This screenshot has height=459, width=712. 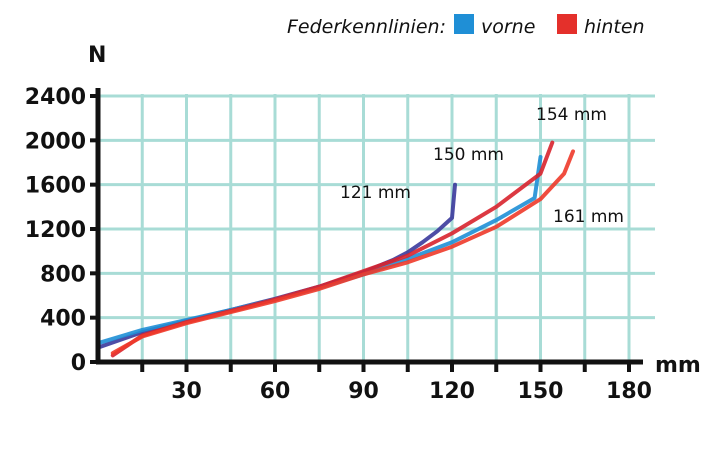 What do you see at coordinates (78, 363) in the screenshot?
I see `y-tick-label: 0` at bounding box center [78, 363].